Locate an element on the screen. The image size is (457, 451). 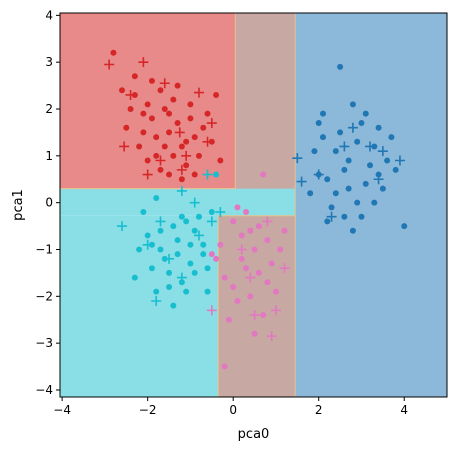
y-axis-label: pca1 is located at coordinates (18, 205).